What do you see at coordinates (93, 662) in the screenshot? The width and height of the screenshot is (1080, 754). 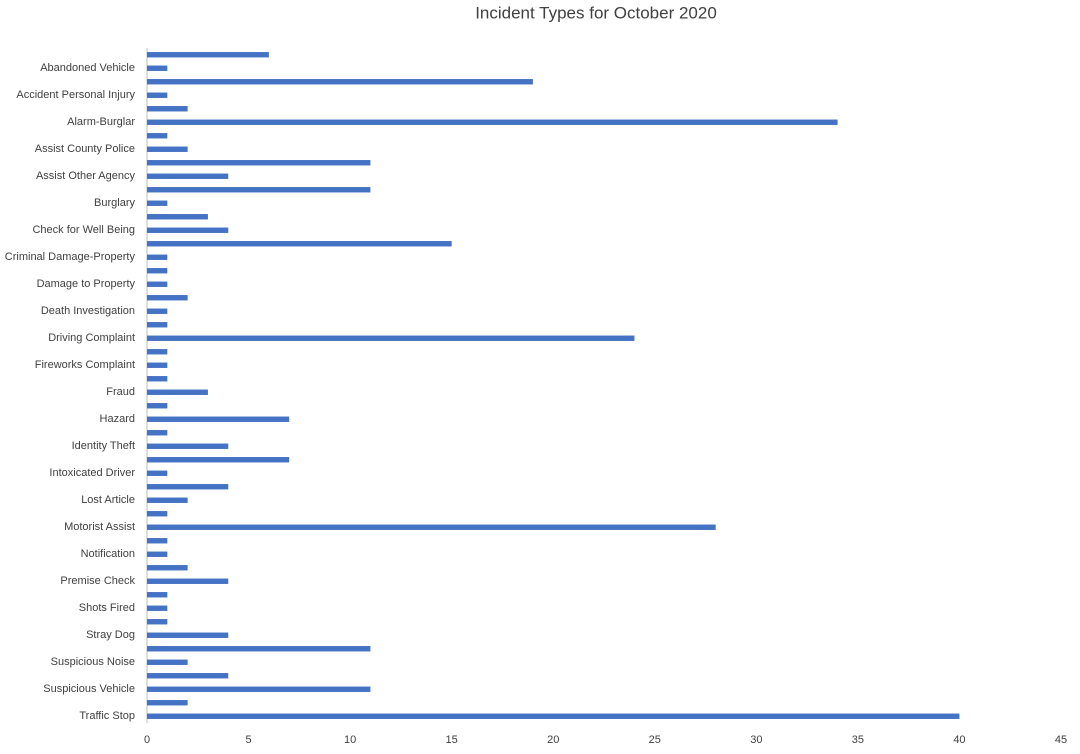 I see `y-tick-label: Suspicious Noise` at bounding box center [93, 662].